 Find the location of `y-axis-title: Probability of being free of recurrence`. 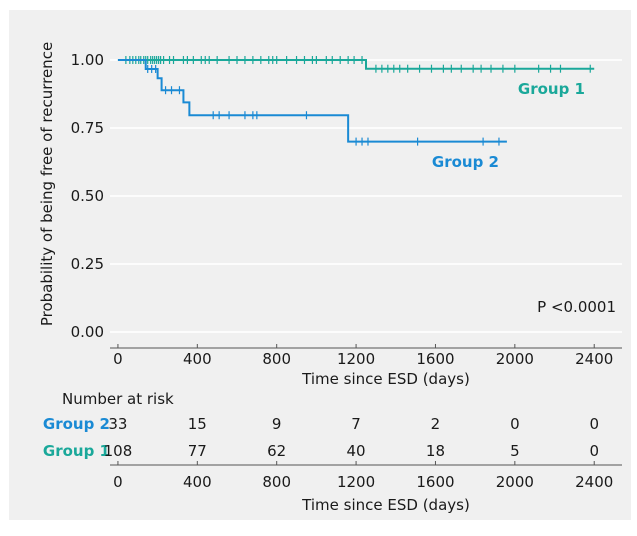

y-axis-title: Probability of being free of recurrence is located at coordinates (47, 184).